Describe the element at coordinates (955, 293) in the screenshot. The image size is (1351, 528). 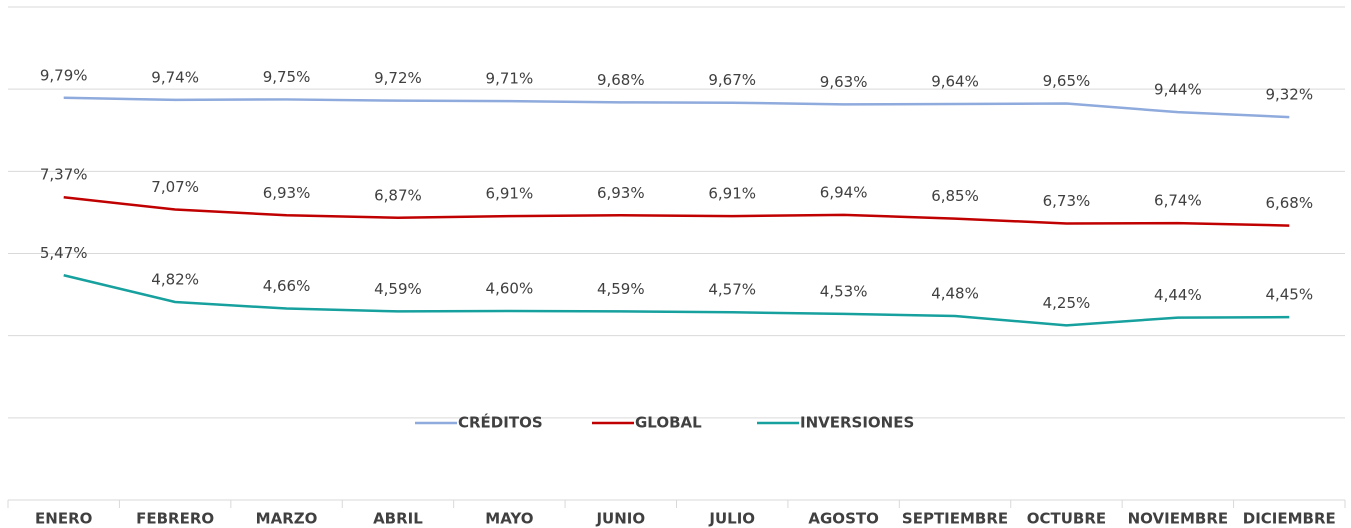
I see `data-label: 4,48%` at that location.